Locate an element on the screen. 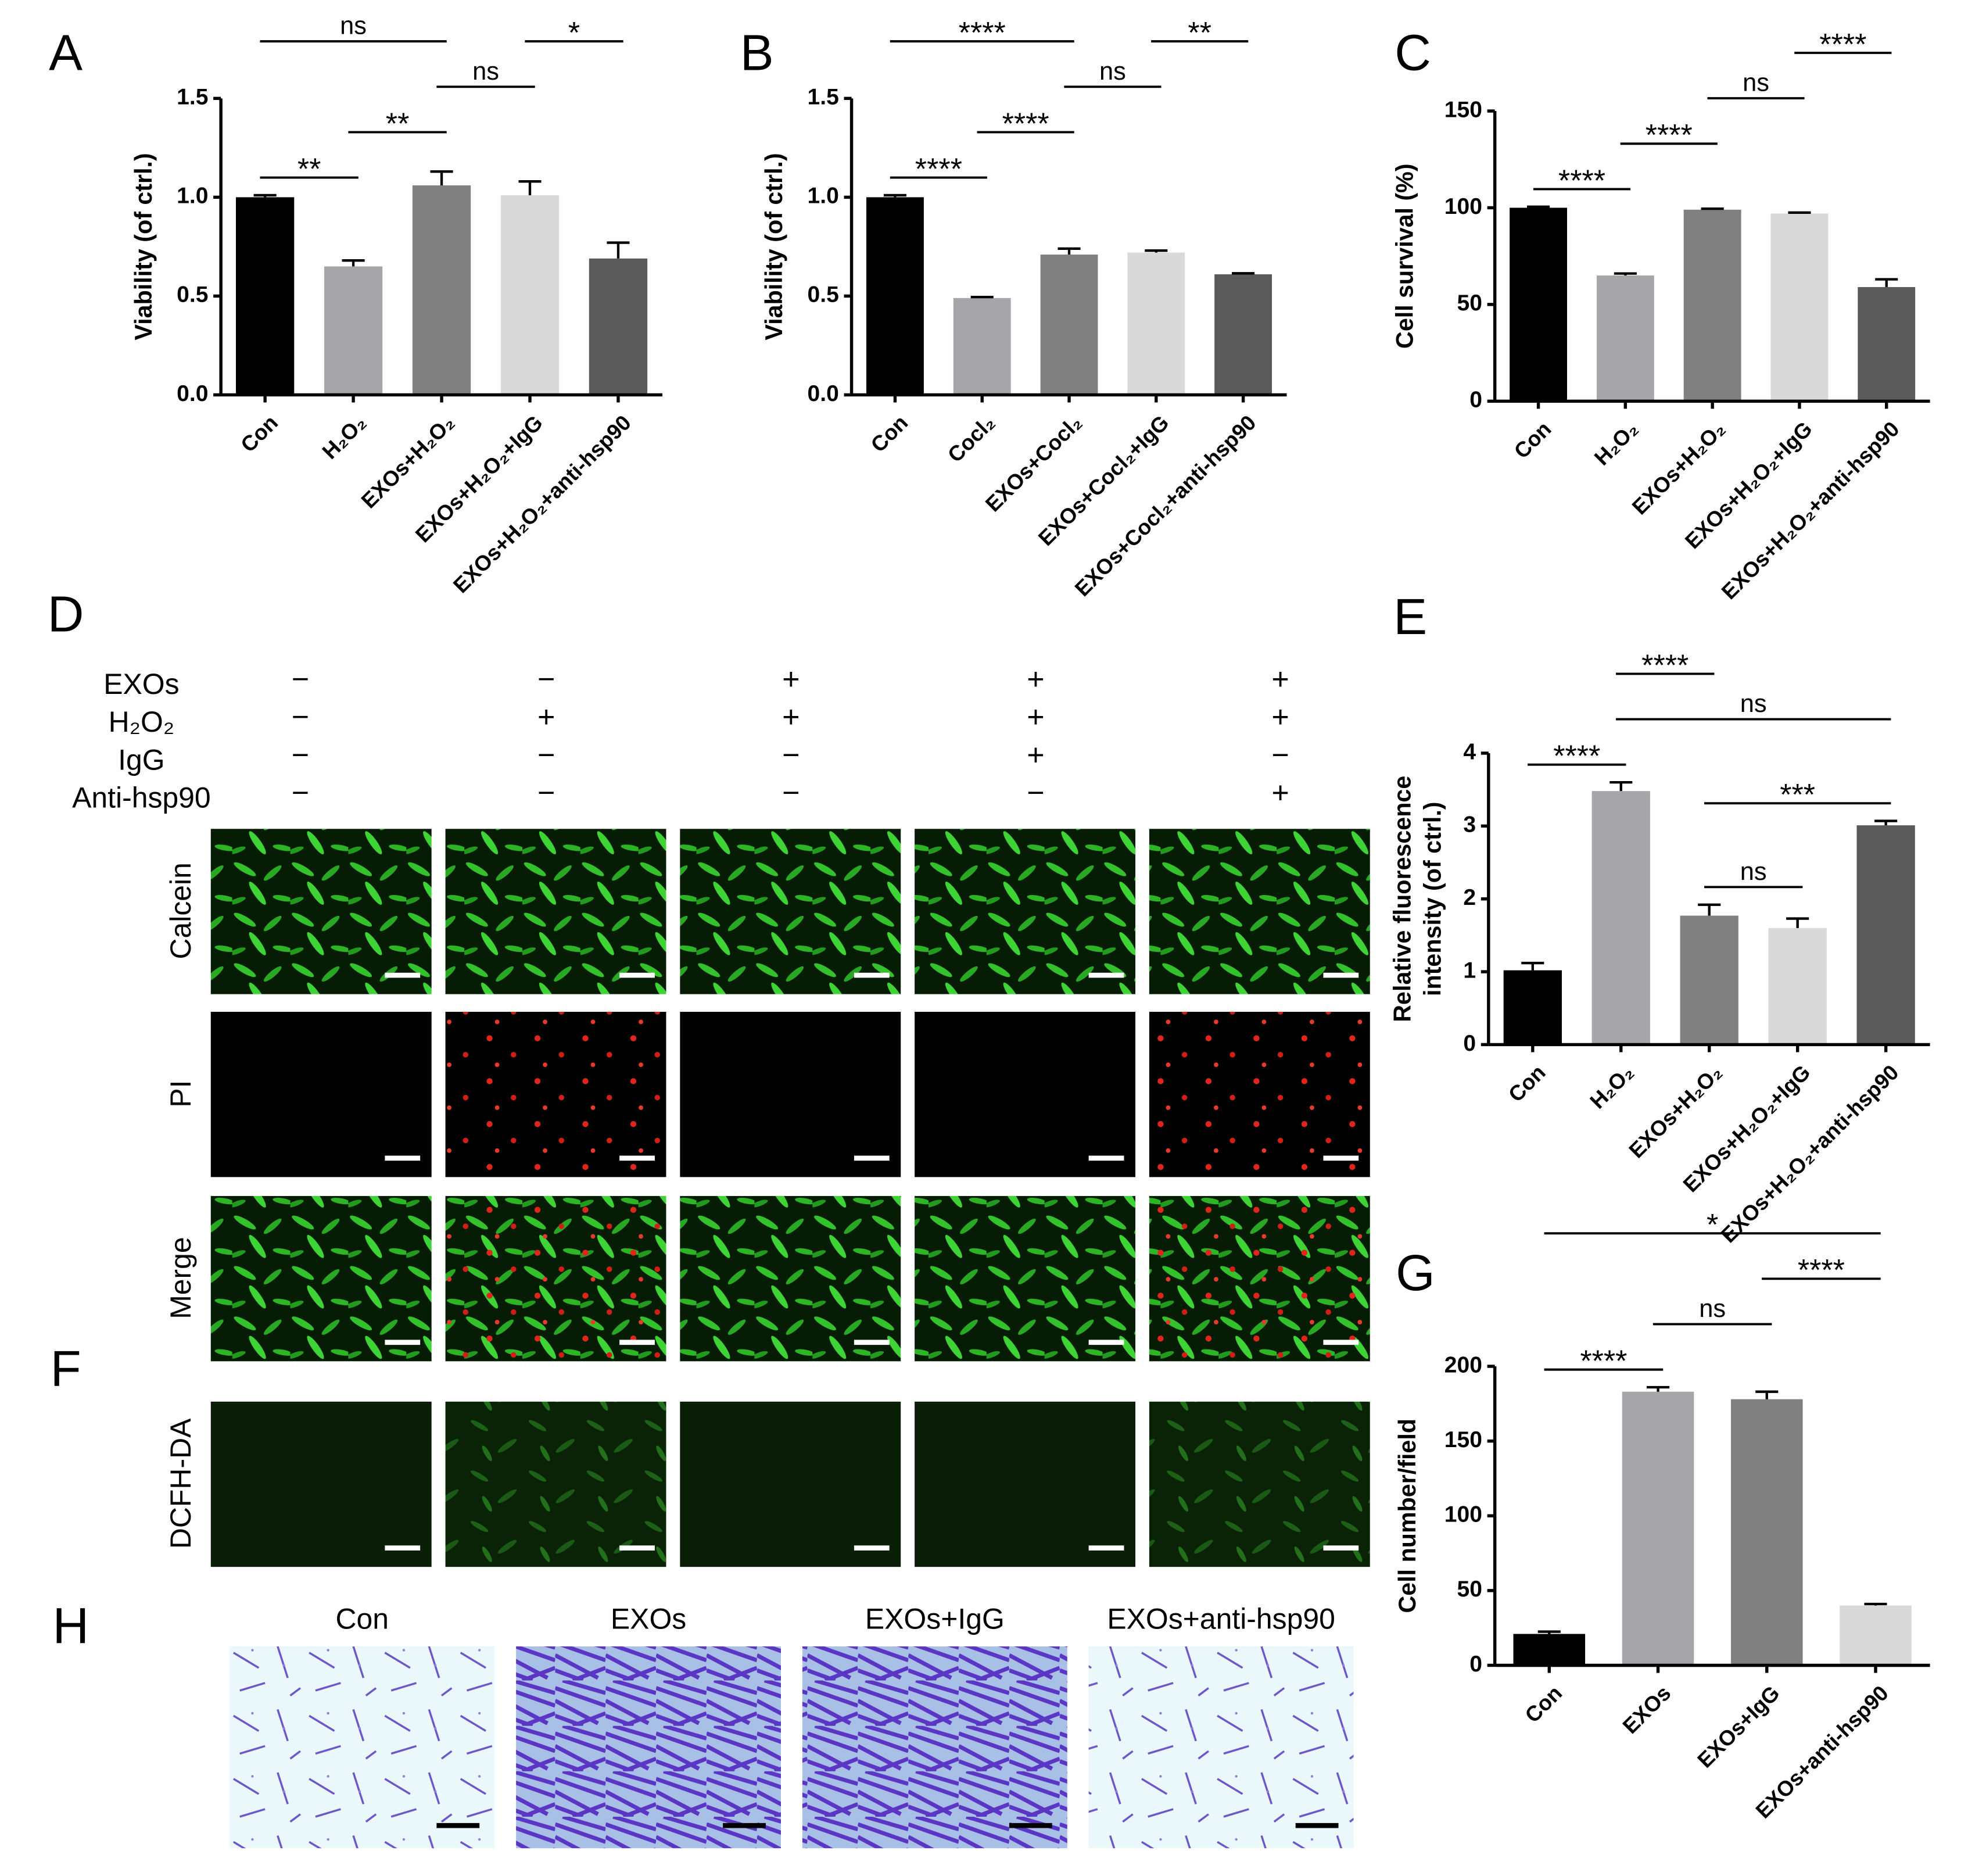 The height and width of the screenshot is (1876, 1968). panel-letter: C is located at coordinates (1413, 53).